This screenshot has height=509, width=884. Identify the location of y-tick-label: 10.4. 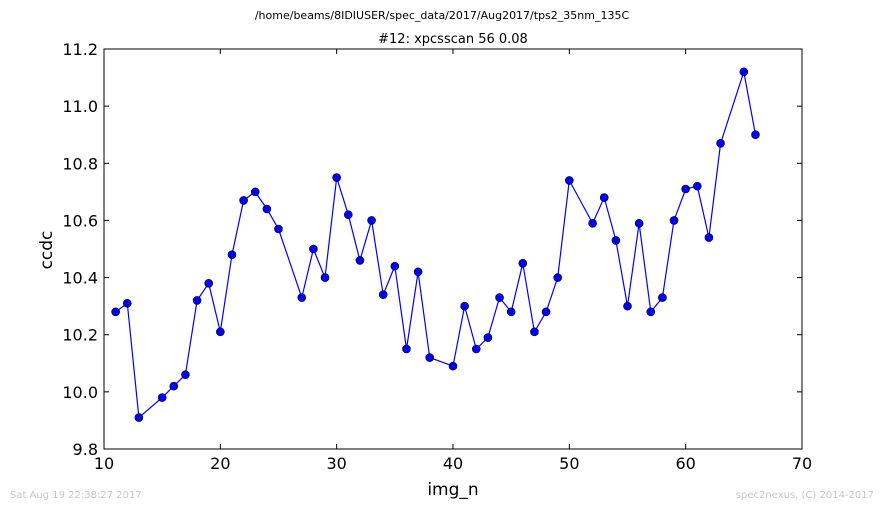
(80, 278).